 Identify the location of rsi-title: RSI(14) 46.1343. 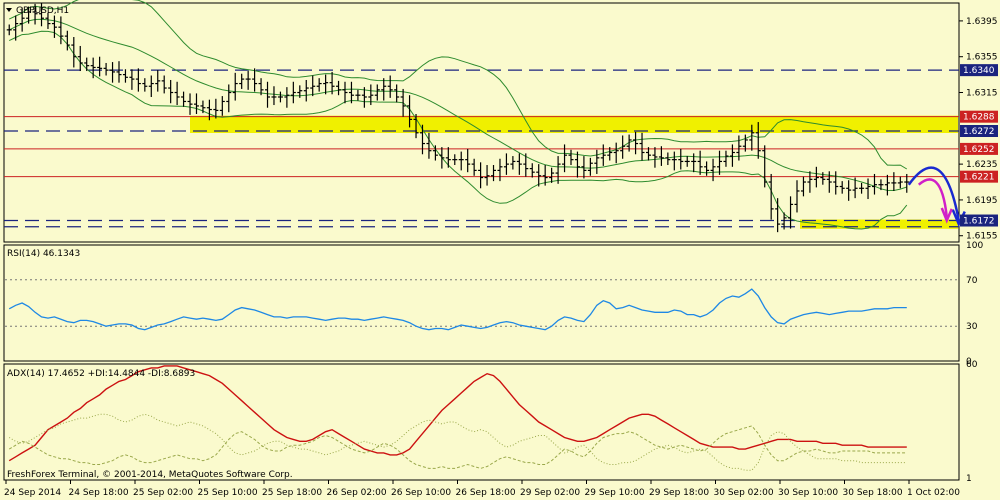
(43, 254).